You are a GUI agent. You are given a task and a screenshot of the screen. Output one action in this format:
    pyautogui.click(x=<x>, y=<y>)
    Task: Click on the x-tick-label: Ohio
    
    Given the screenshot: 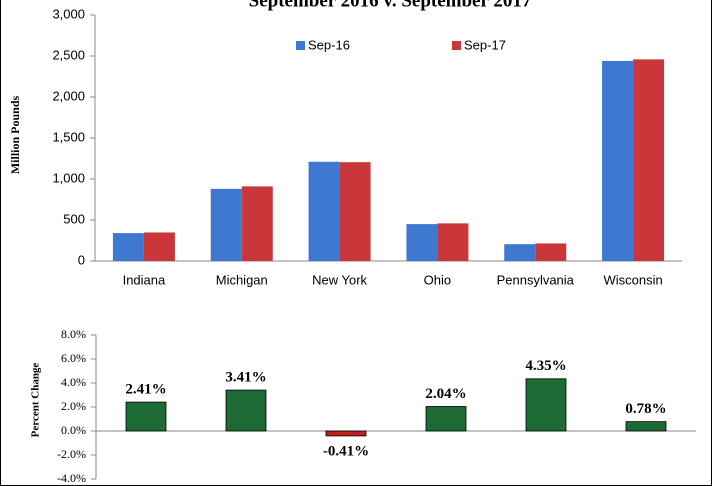 What is the action you would take?
    pyautogui.click(x=437, y=279)
    